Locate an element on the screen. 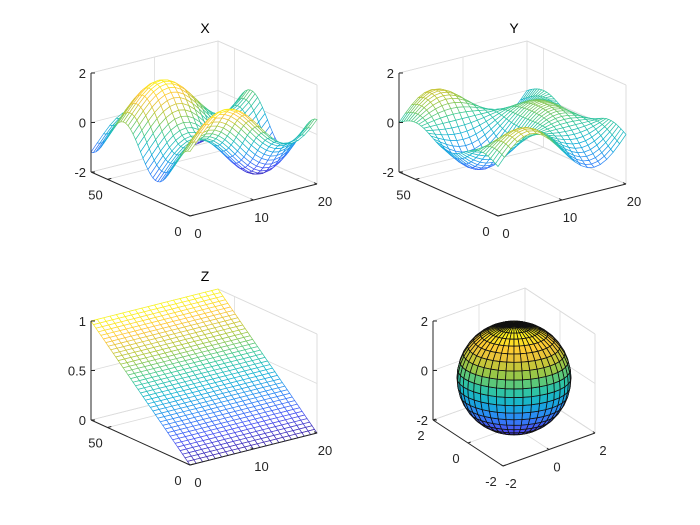 This screenshot has width=700, height=525. x-tick-label: -2 is located at coordinates (511, 483).